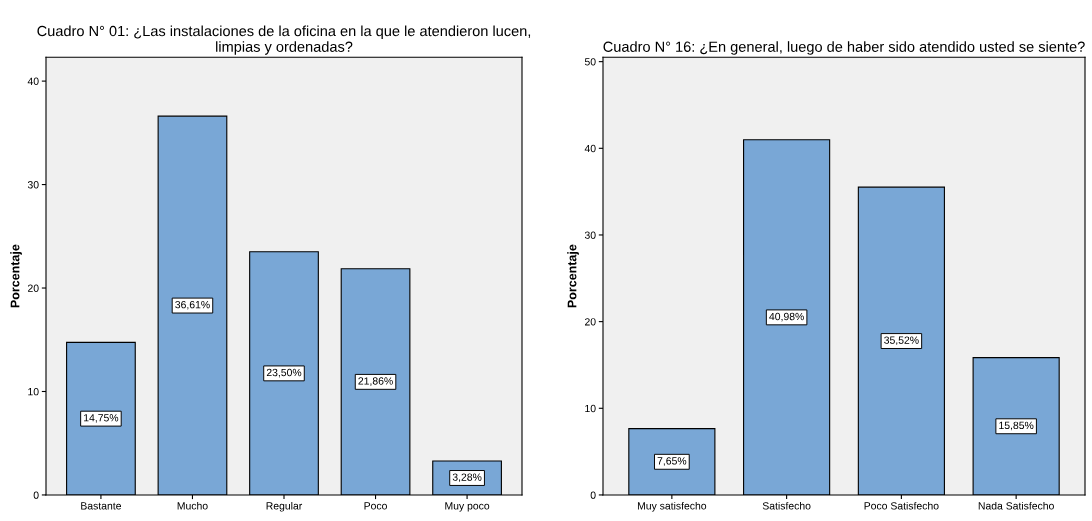 Image resolution: width=1092 pixels, height=521 pixels. Describe the element at coordinates (467, 478) in the screenshot. I see `data-label: 3,28%` at that location.